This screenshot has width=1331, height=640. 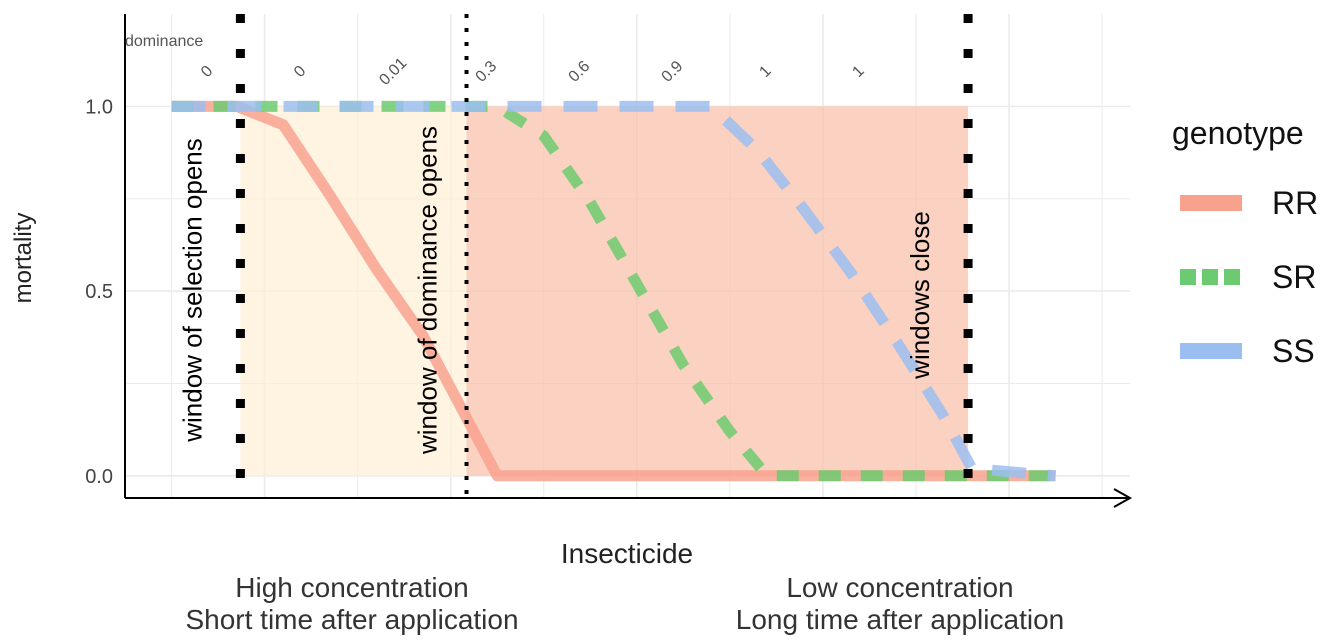 What do you see at coordinates (900, 587) in the screenshot?
I see `caption-right-line1: Low concentration` at bounding box center [900, 587].